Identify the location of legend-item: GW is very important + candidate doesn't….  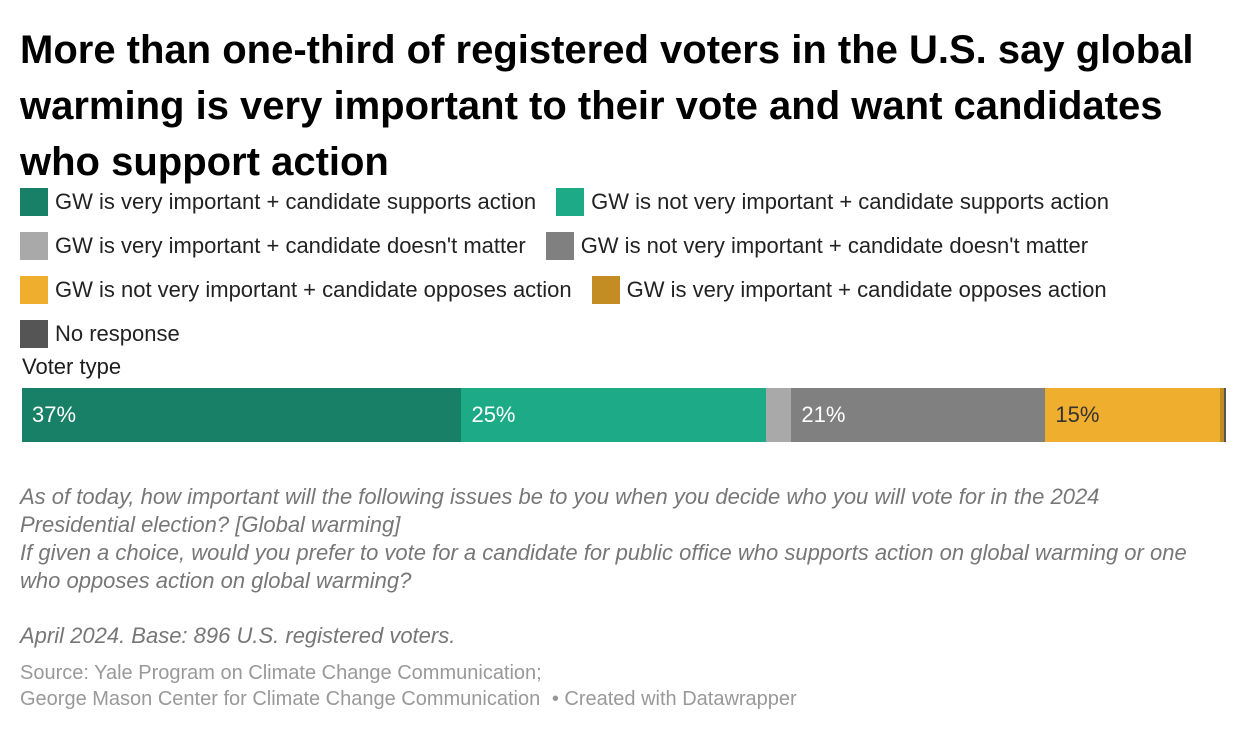
(273, 246).